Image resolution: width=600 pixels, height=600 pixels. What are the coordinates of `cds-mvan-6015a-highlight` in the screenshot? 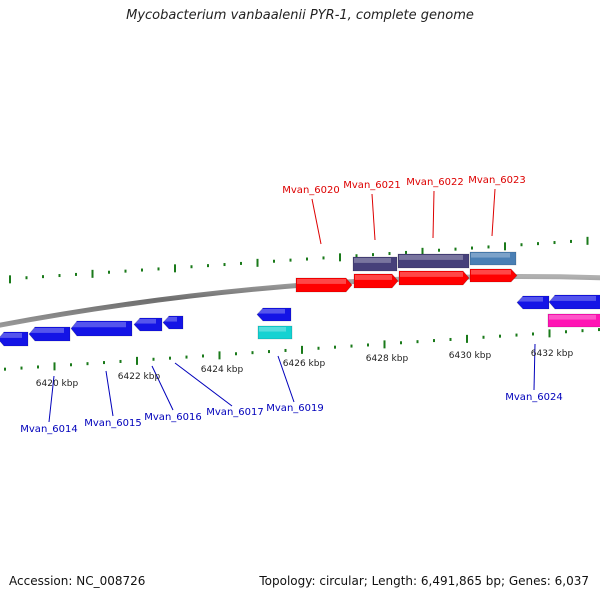 It's located at (47, 330).